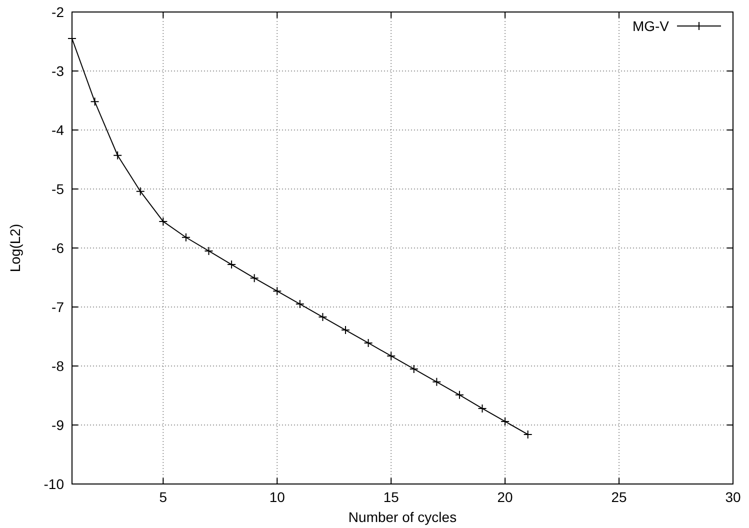  I want to click on x-tick-label: 30, so click(733, 497).